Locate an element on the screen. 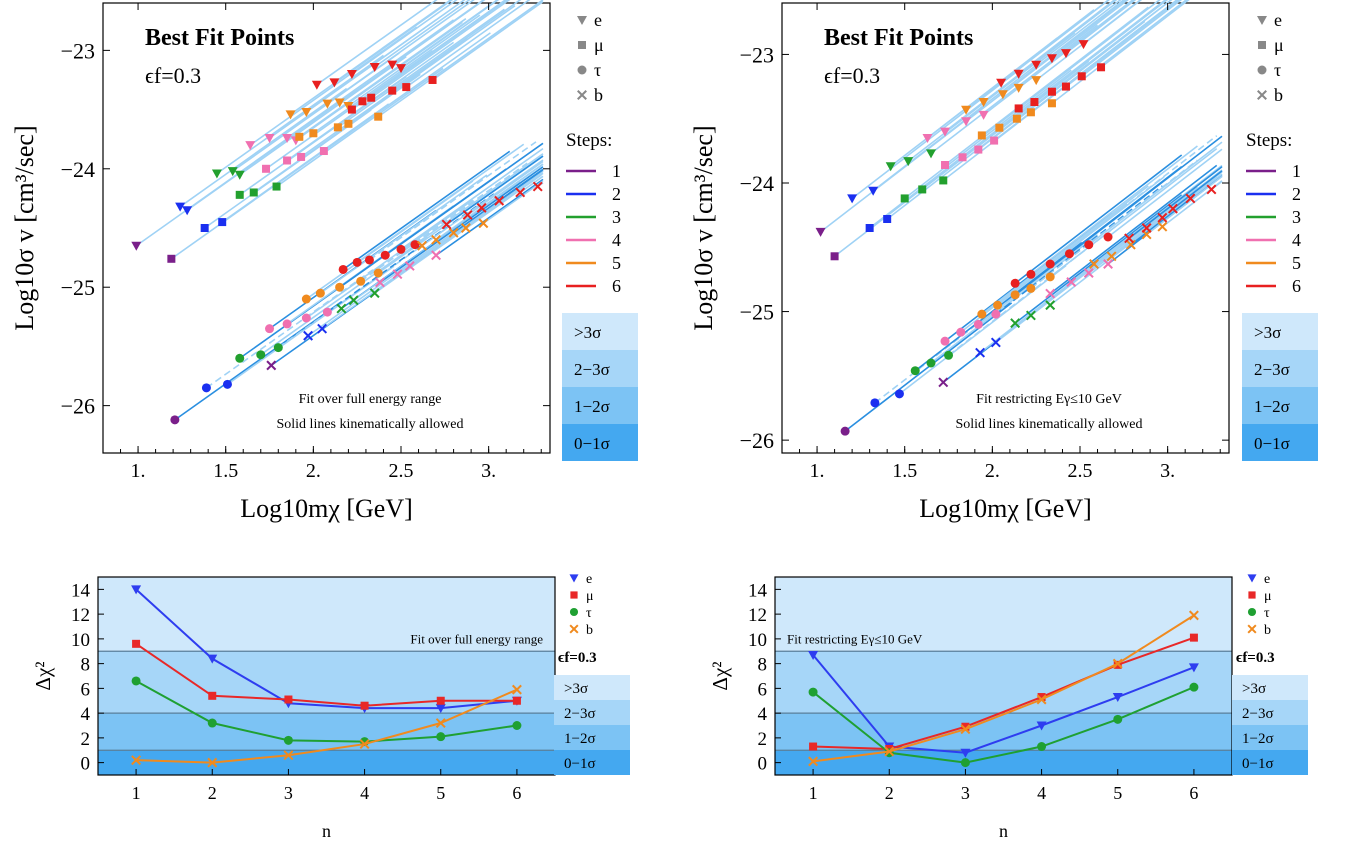 This screenshot has width=1367, height=844. marker-b-step2 is located at coordinates (980, 352).